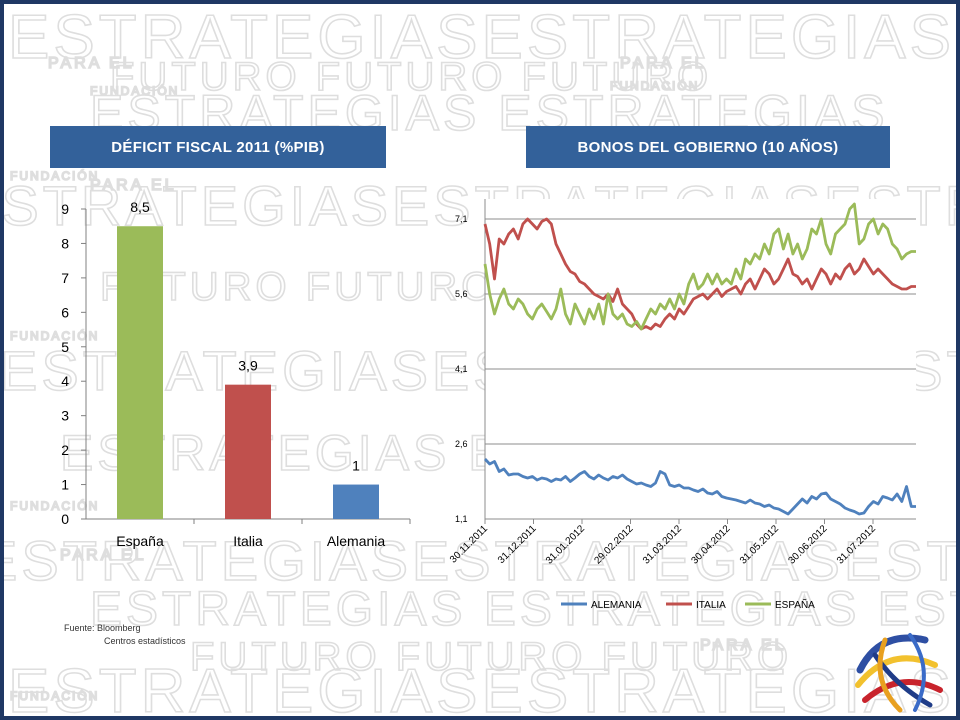  I want to click on line-x-tick-label: 31.01.2012, so click(565, 544).